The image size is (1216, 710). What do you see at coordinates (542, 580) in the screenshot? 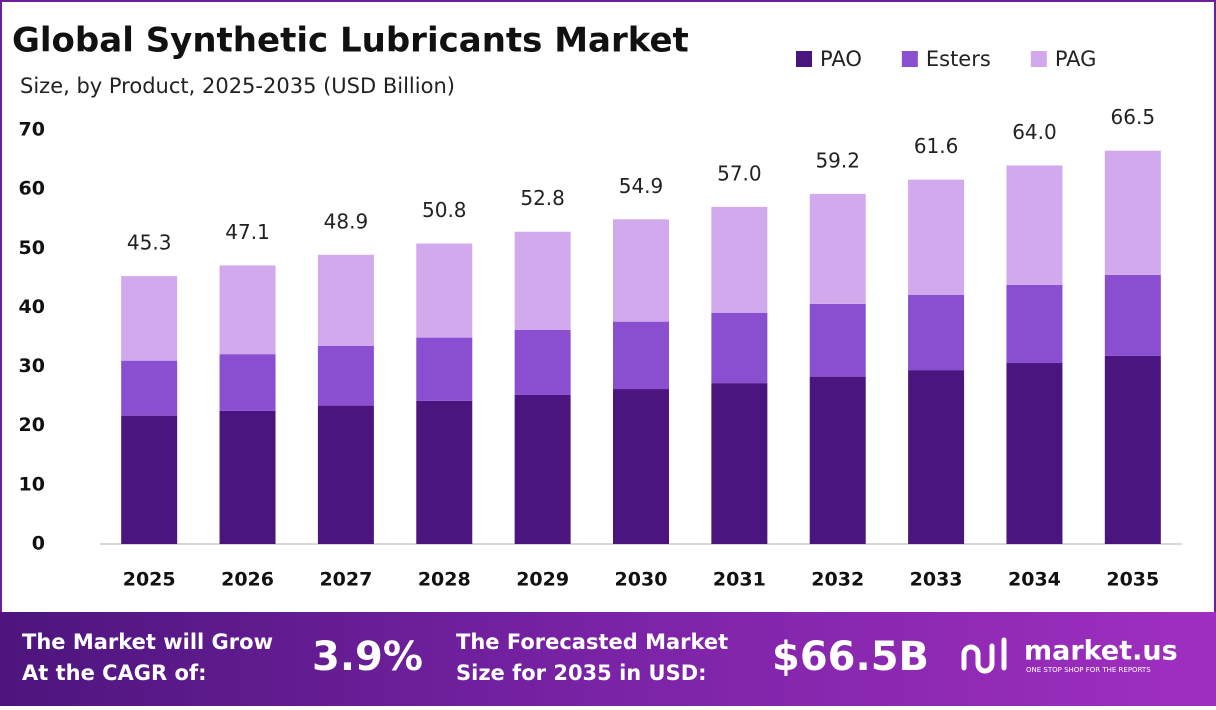
I see `x-tick-label: 2029` at bounding box center [542, 580].